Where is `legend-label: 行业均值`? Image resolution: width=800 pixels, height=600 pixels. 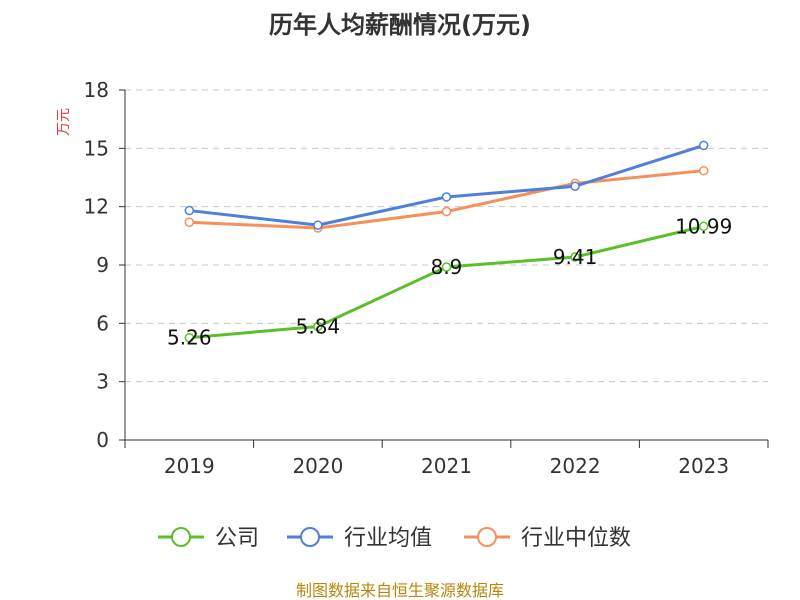
legend-label: 行业均值 is located at coordinates (388, 538).